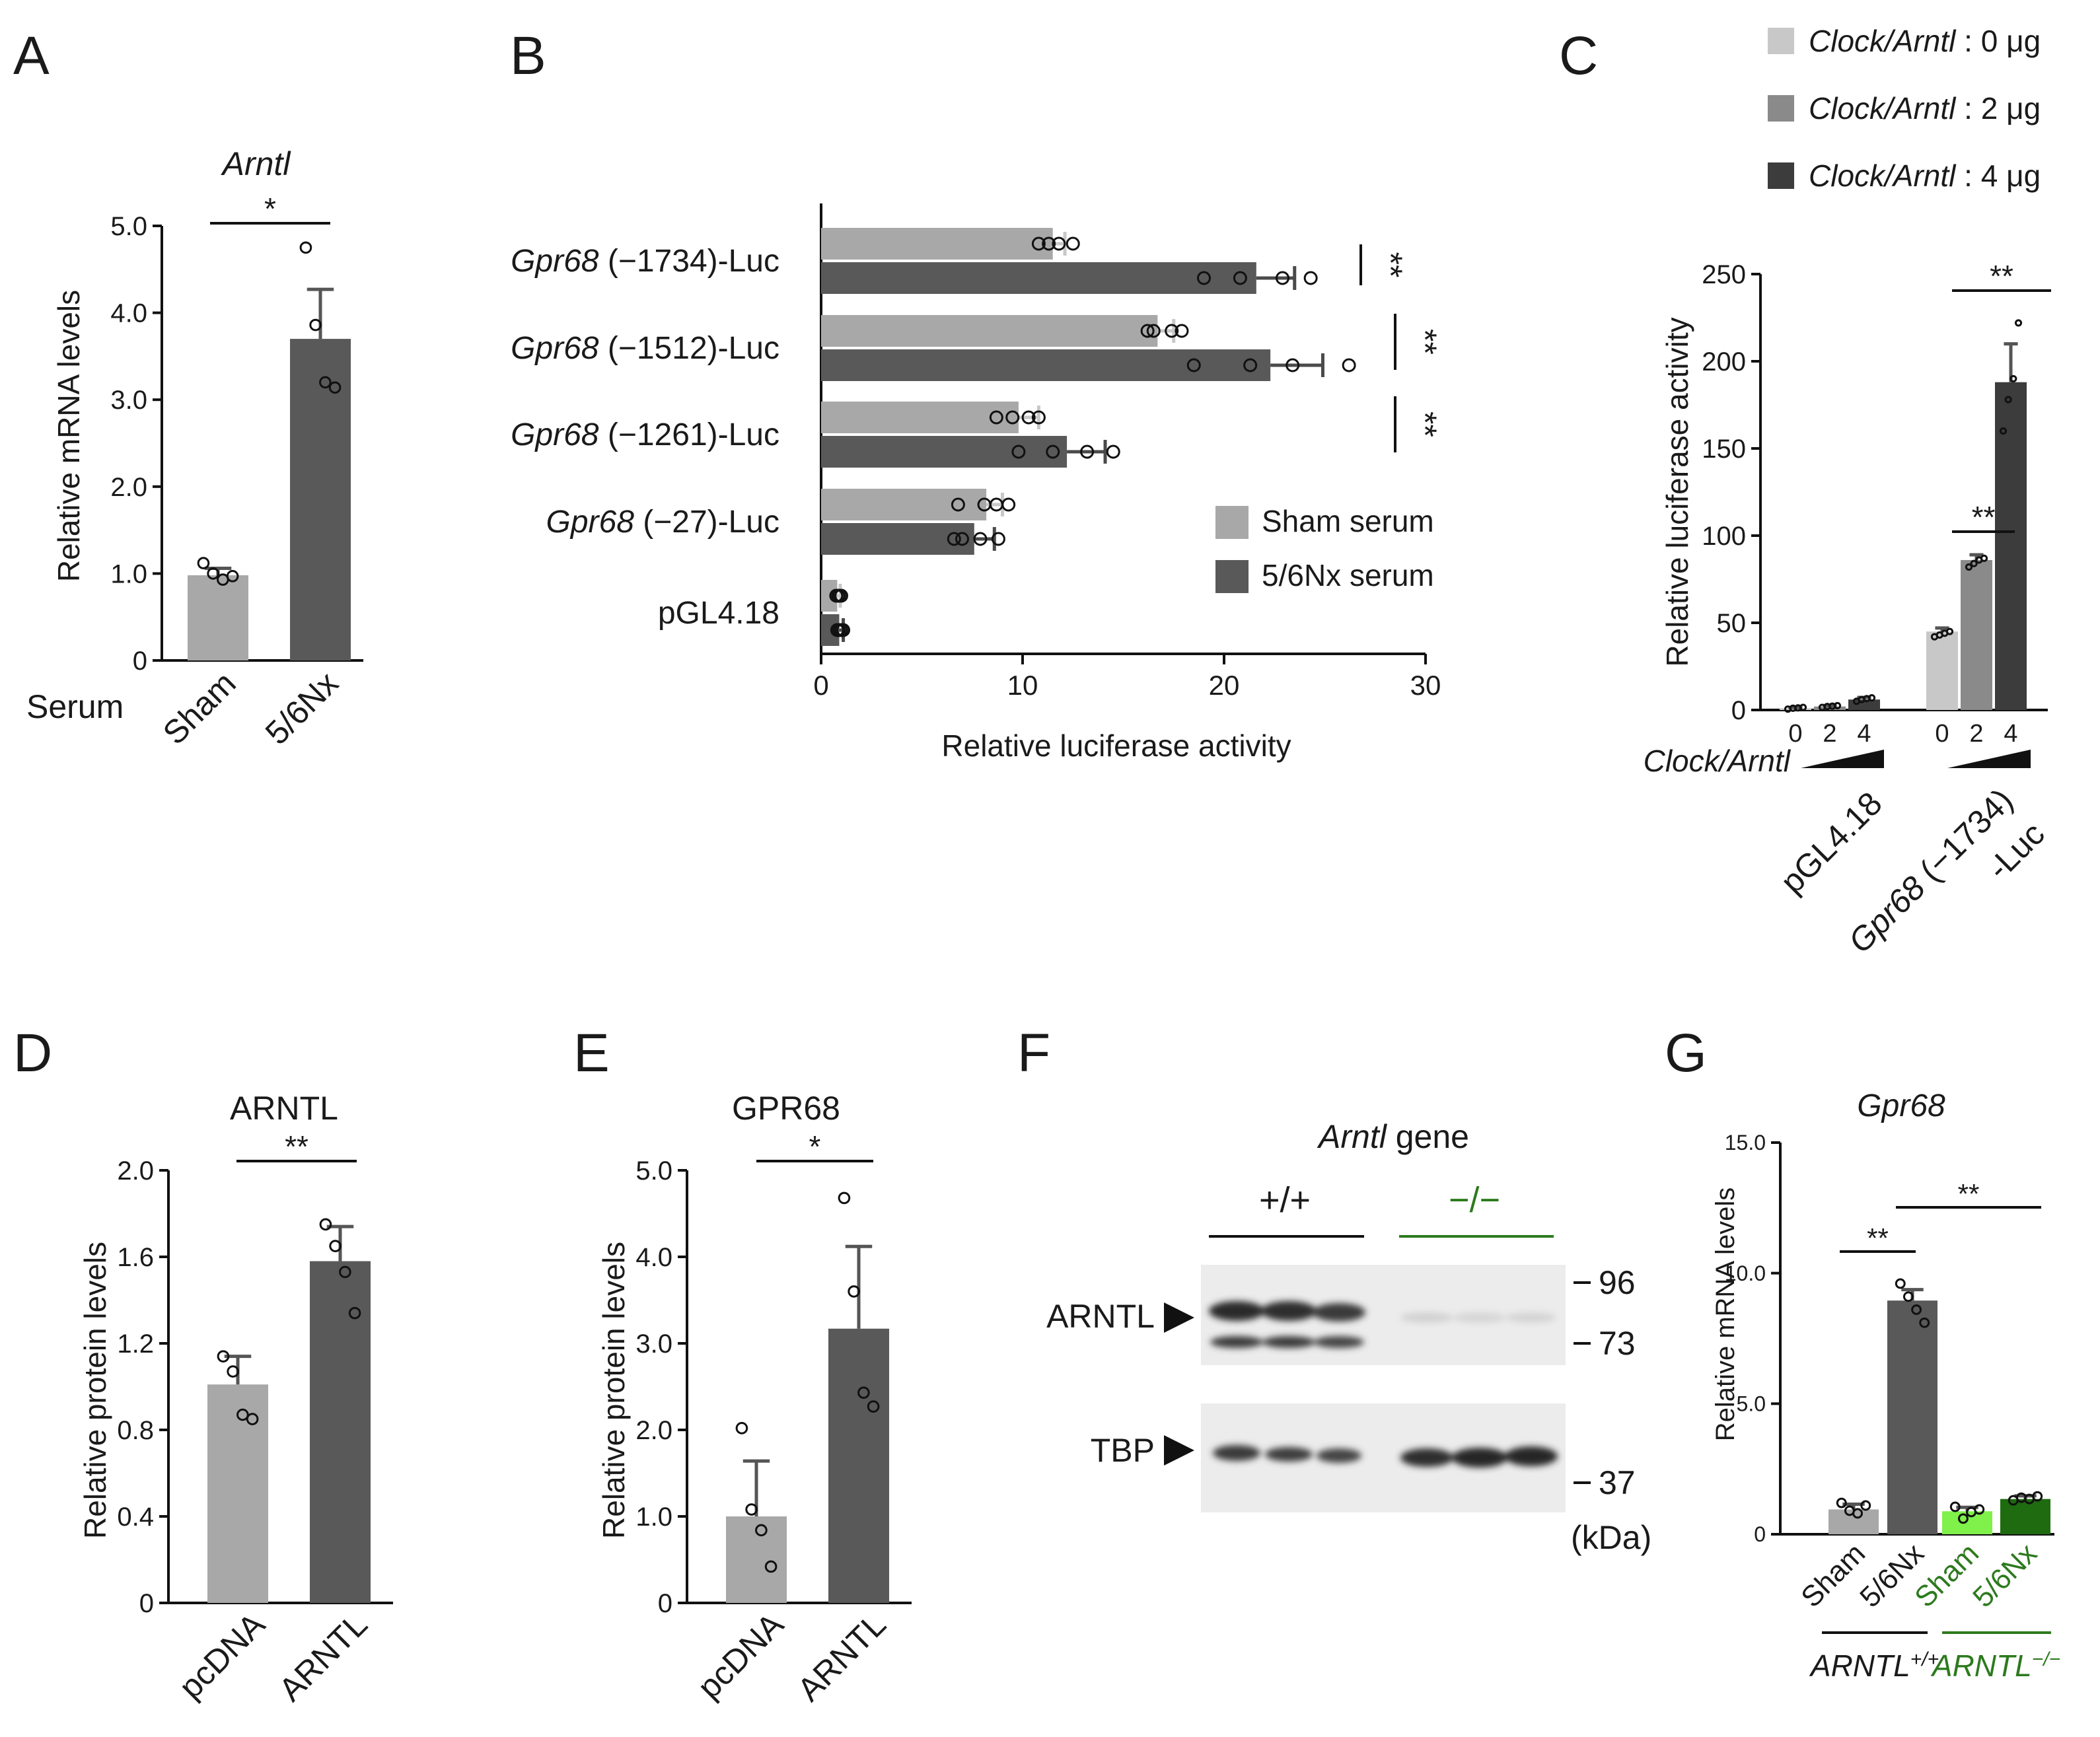  What do you see at coordinates (1425, 685) in the screenshot?
I see `panel-b-x-tick-label: 30` at bounding box center [1425, 685].